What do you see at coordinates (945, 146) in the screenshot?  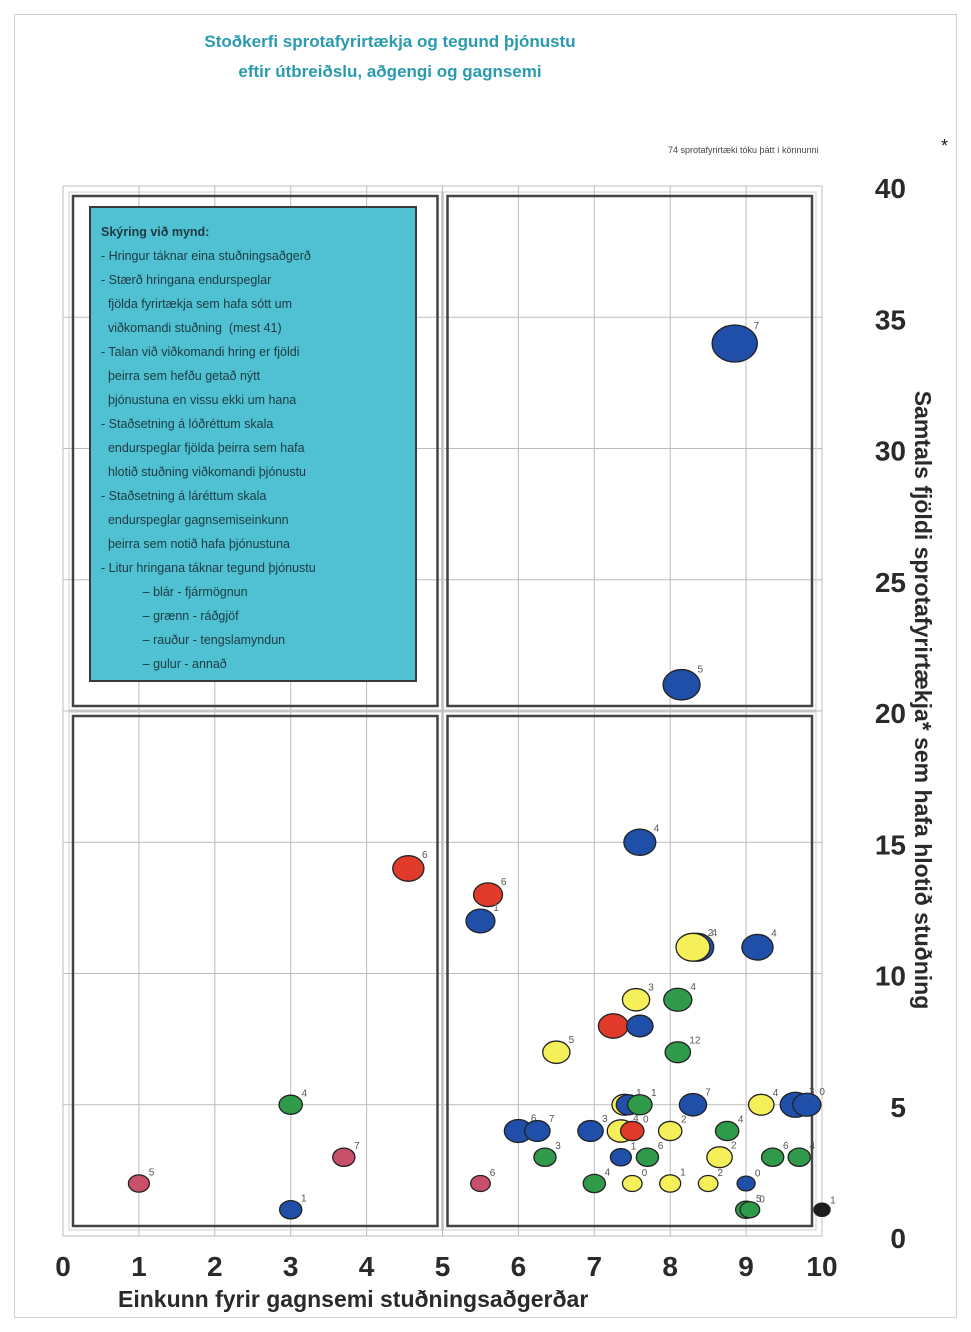 I see `footnote-star: *` at bounding box center [945, 146].